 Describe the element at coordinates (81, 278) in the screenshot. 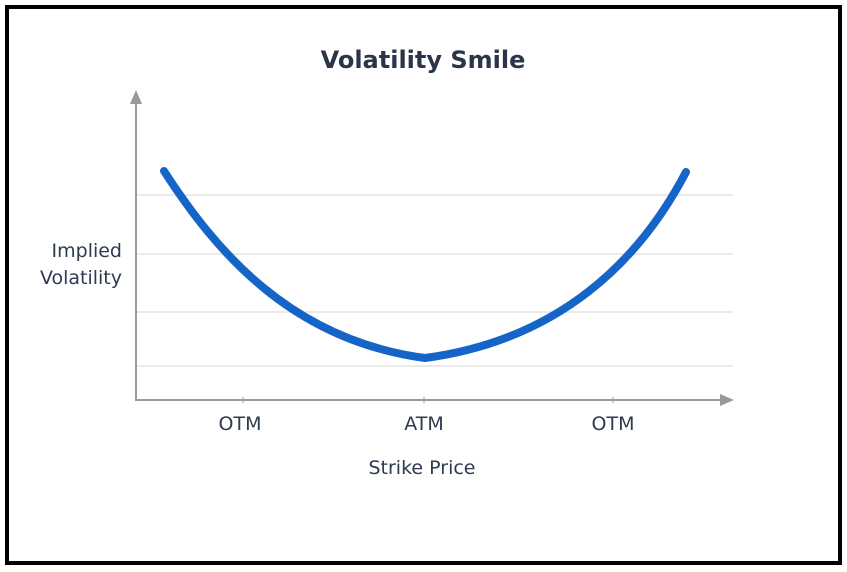

I see `y-axis-title-line2: Volatility` at that location.